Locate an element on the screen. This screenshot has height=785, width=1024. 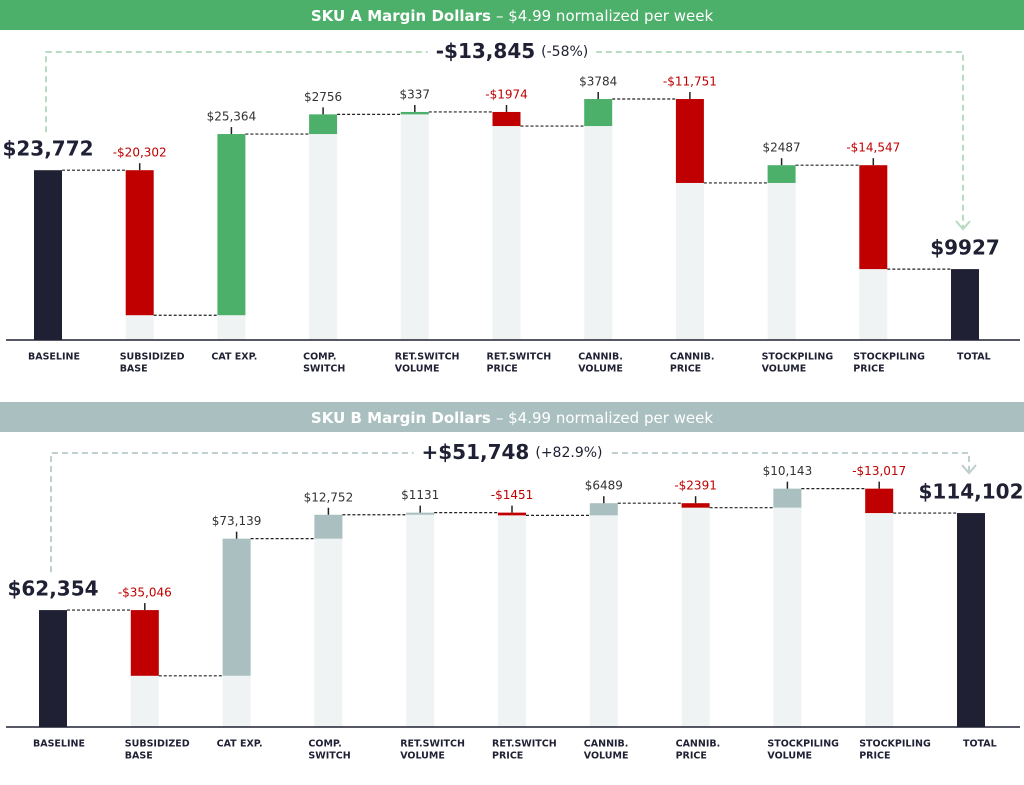
summary: +$51,748 (+82.9%) is located at coordinates (512, 452).